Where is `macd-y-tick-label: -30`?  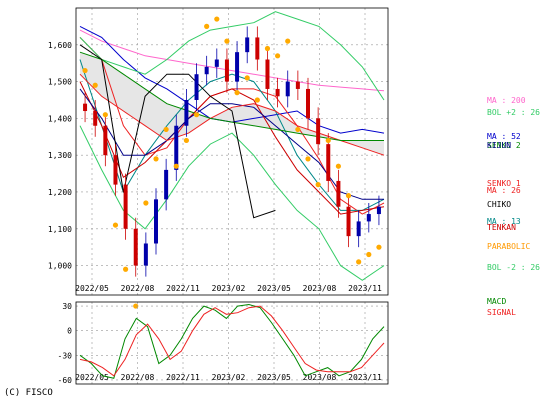 macd-y-tick-label: -30 is located at coordinates (65, 355).